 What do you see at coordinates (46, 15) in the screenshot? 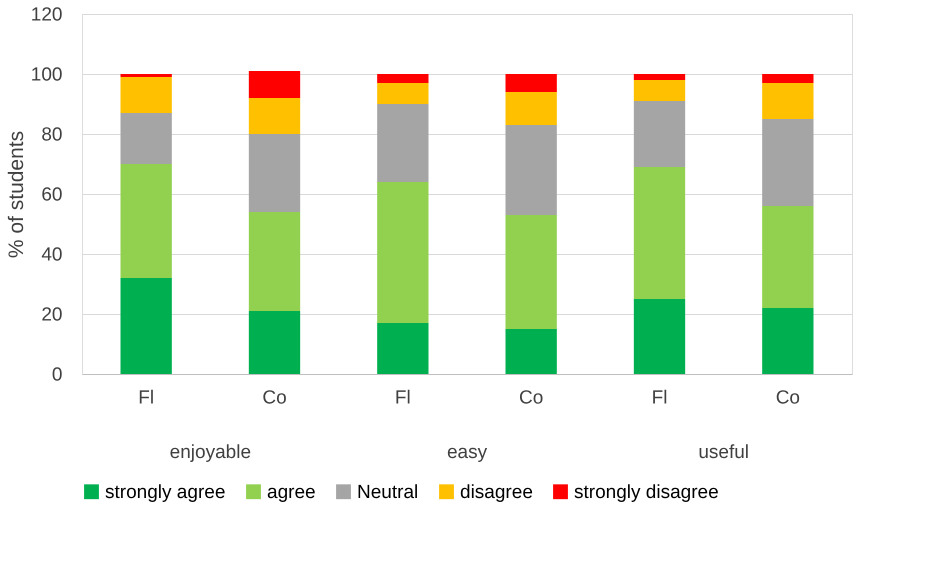
I see `y-tick-label: 120` at bounding box center [46, 15].